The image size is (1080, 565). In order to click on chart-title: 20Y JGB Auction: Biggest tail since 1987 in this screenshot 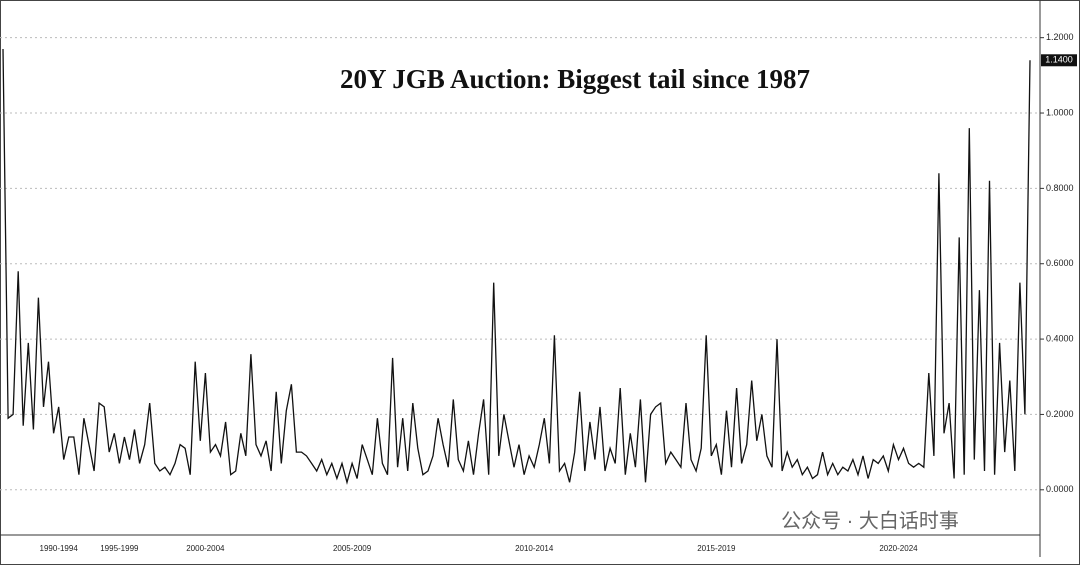, I will do `click(575, 79)`.